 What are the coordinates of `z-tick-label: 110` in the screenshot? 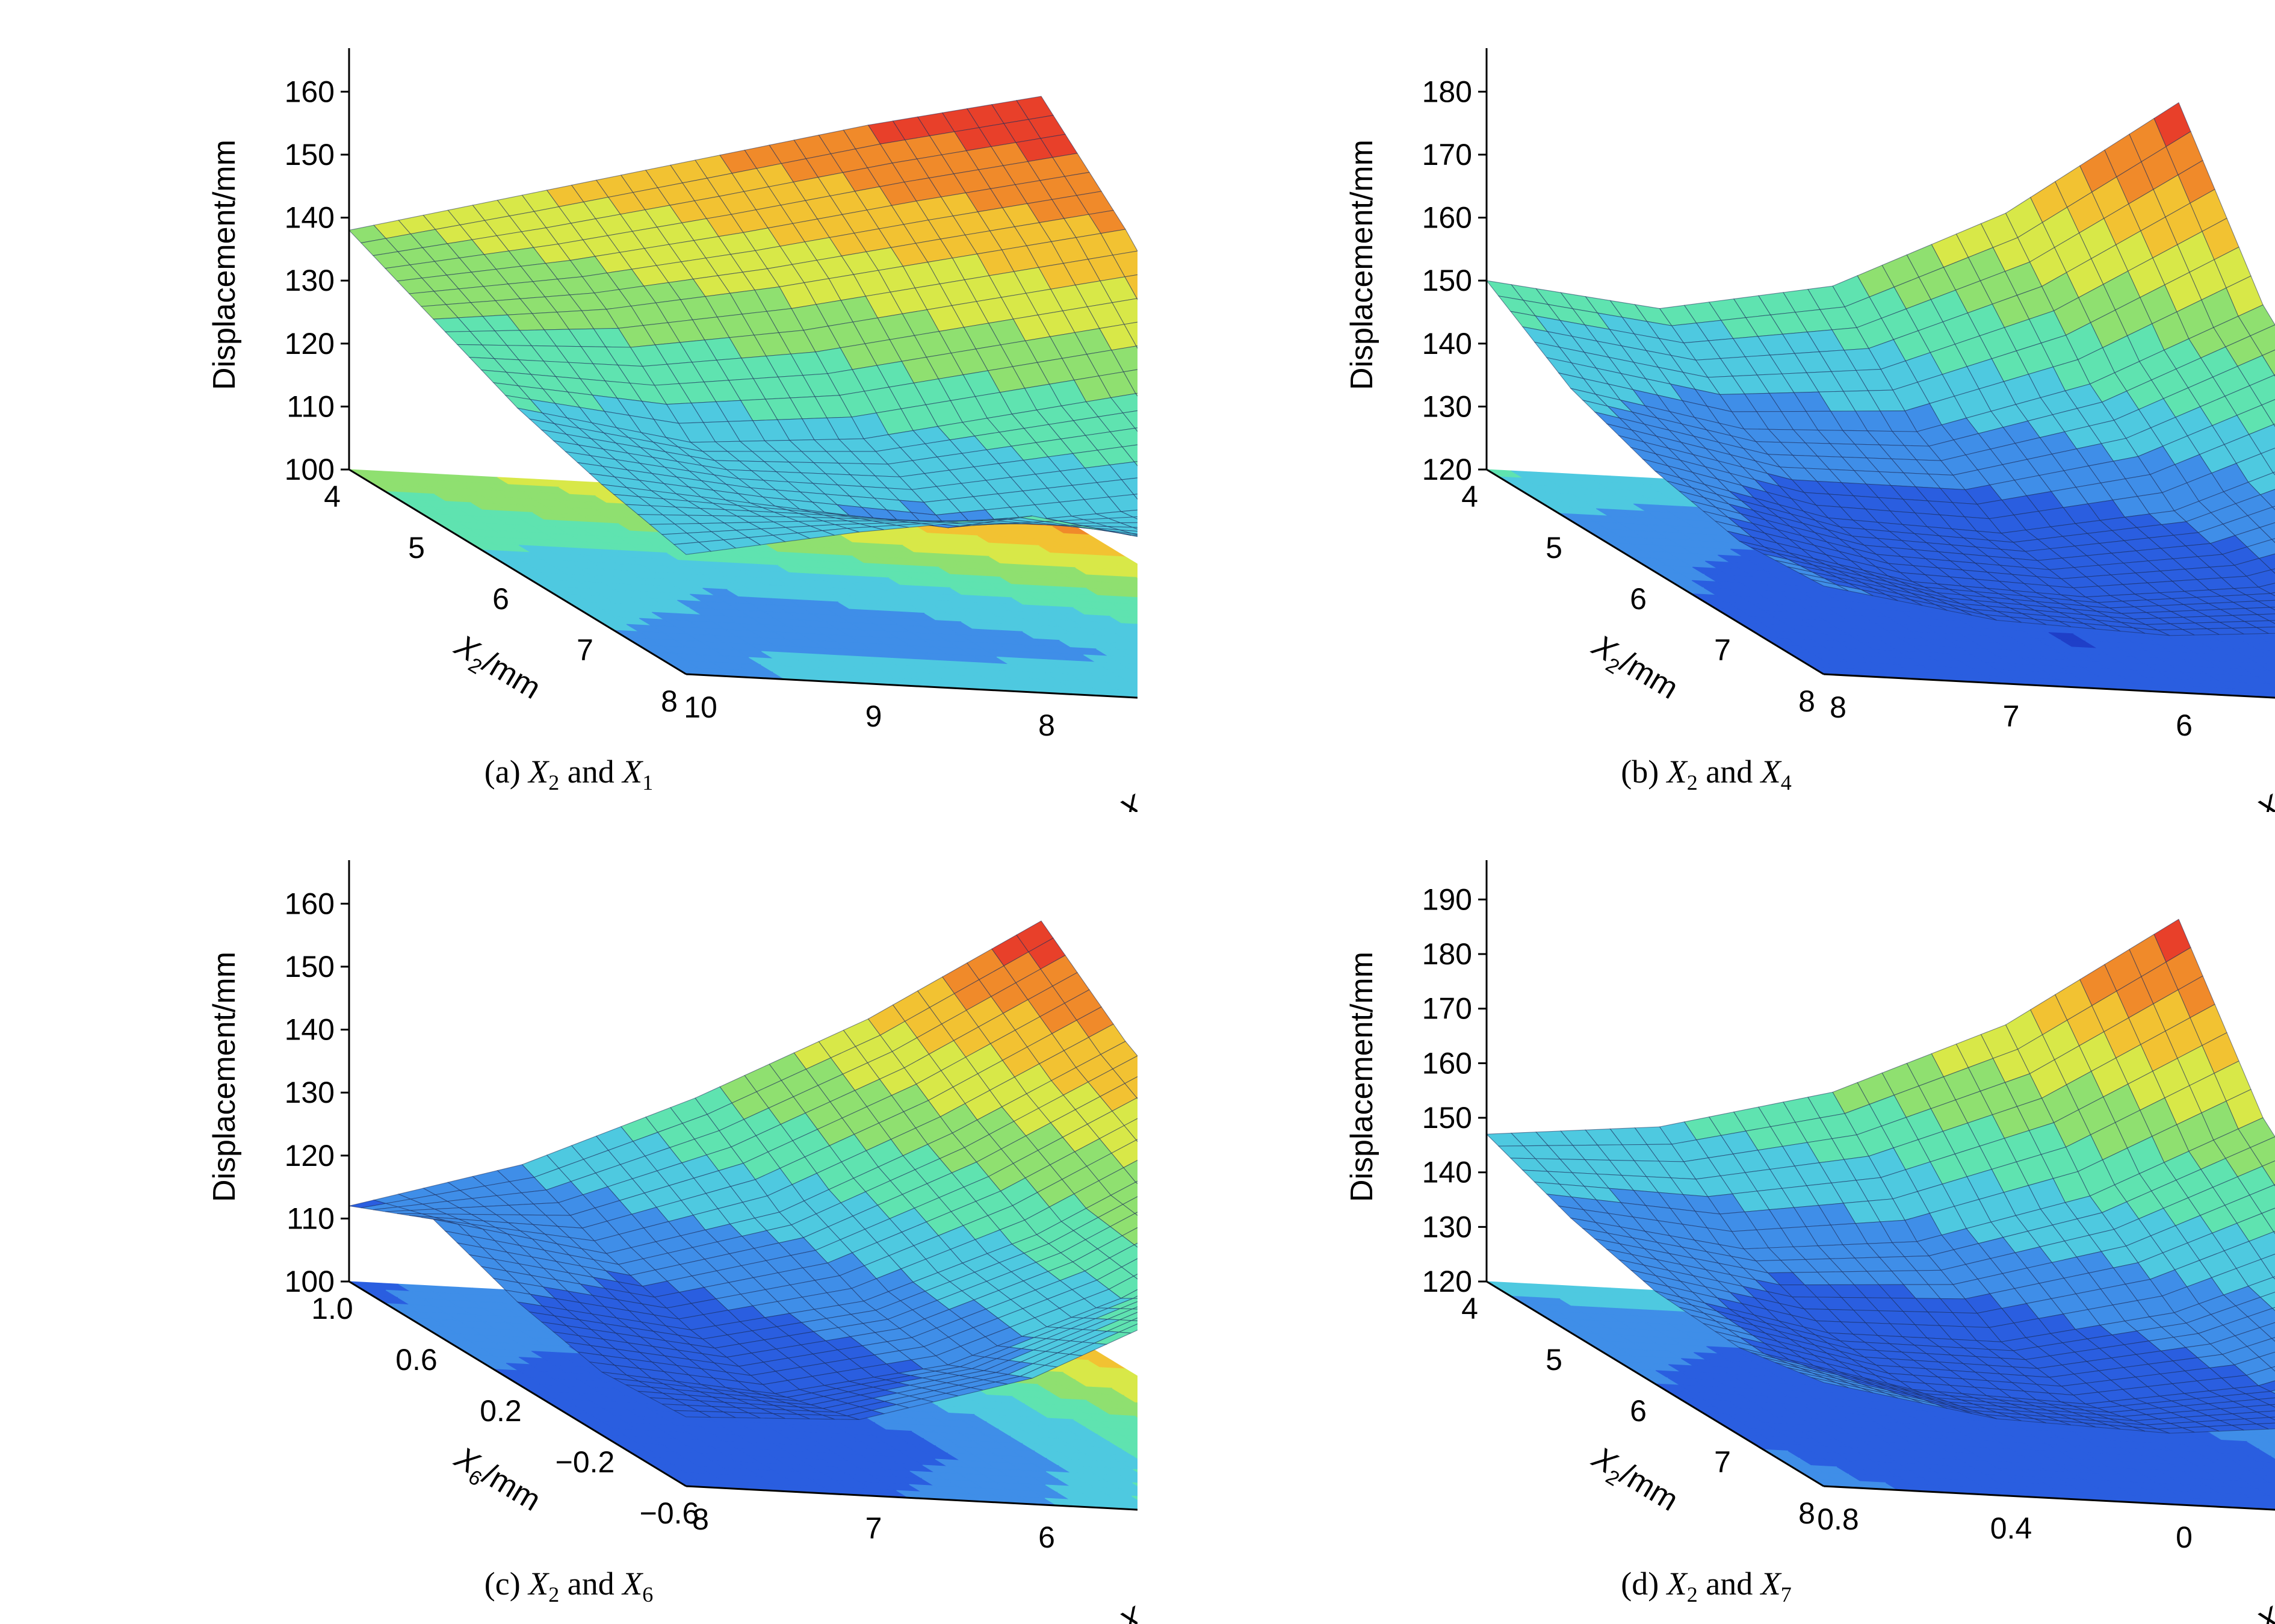 It's located at (310, 1218).